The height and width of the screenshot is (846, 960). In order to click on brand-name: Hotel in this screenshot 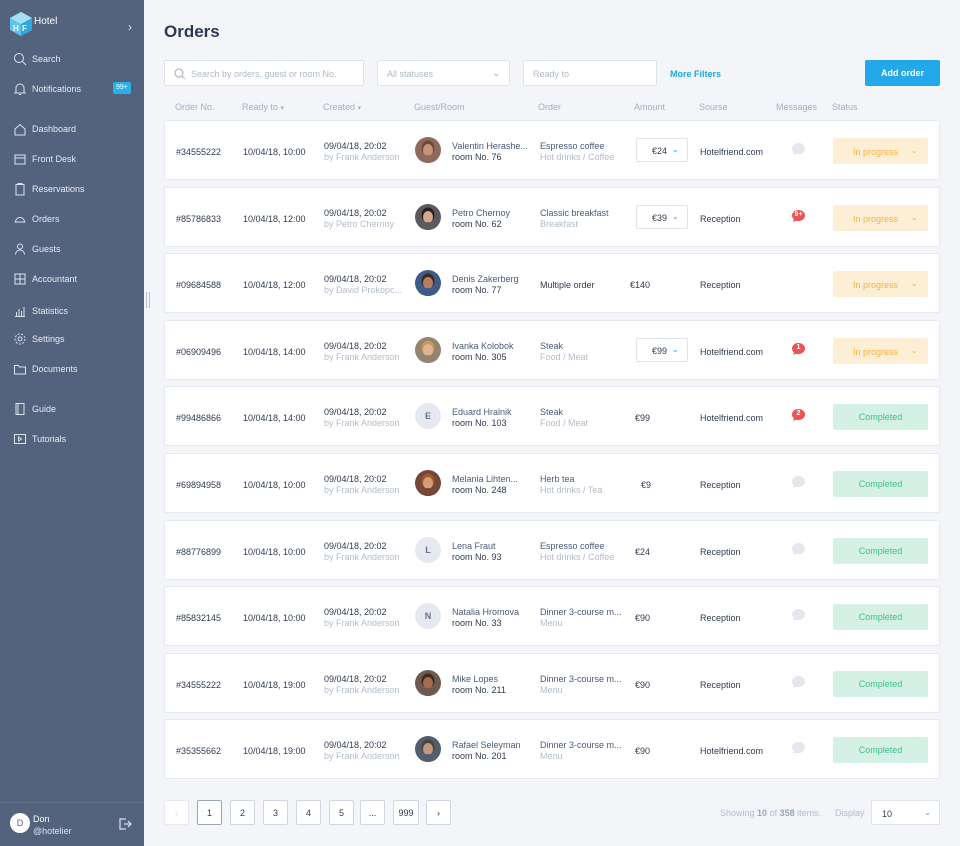, I will do `click(46, 21)`.